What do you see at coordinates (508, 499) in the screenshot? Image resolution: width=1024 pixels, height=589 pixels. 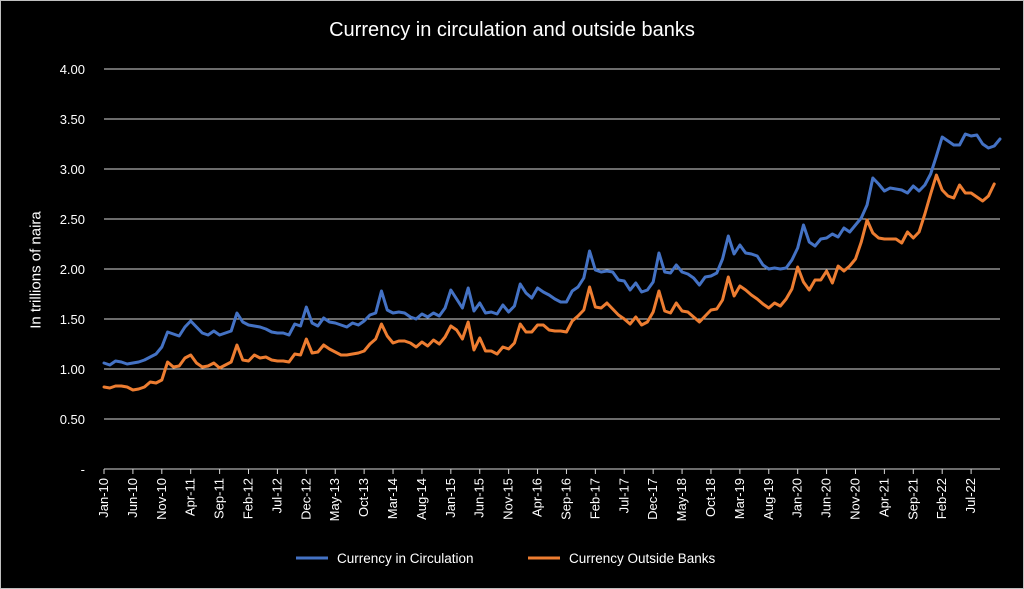 I see `x-tick-label: Nov-15` at bounding box center [508, 499].